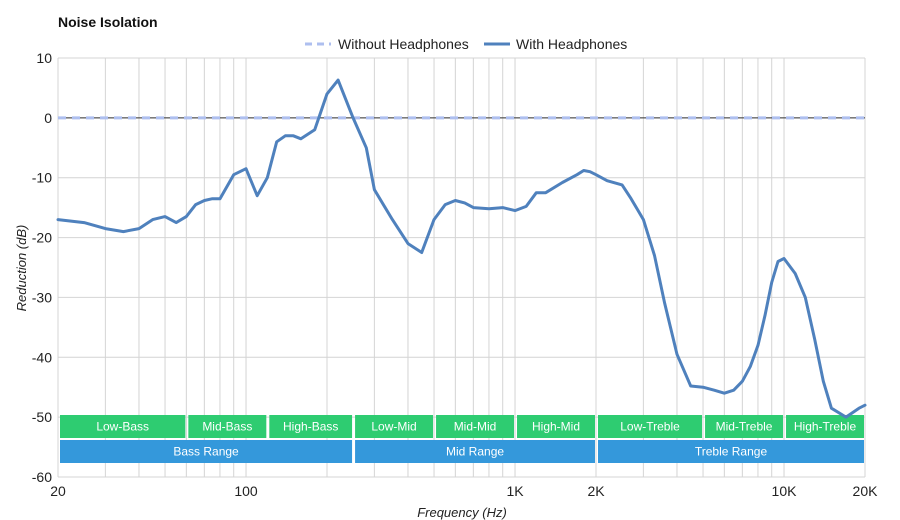  I want to click on x-axis-label: Frequency (Hz), so click(462, 512).